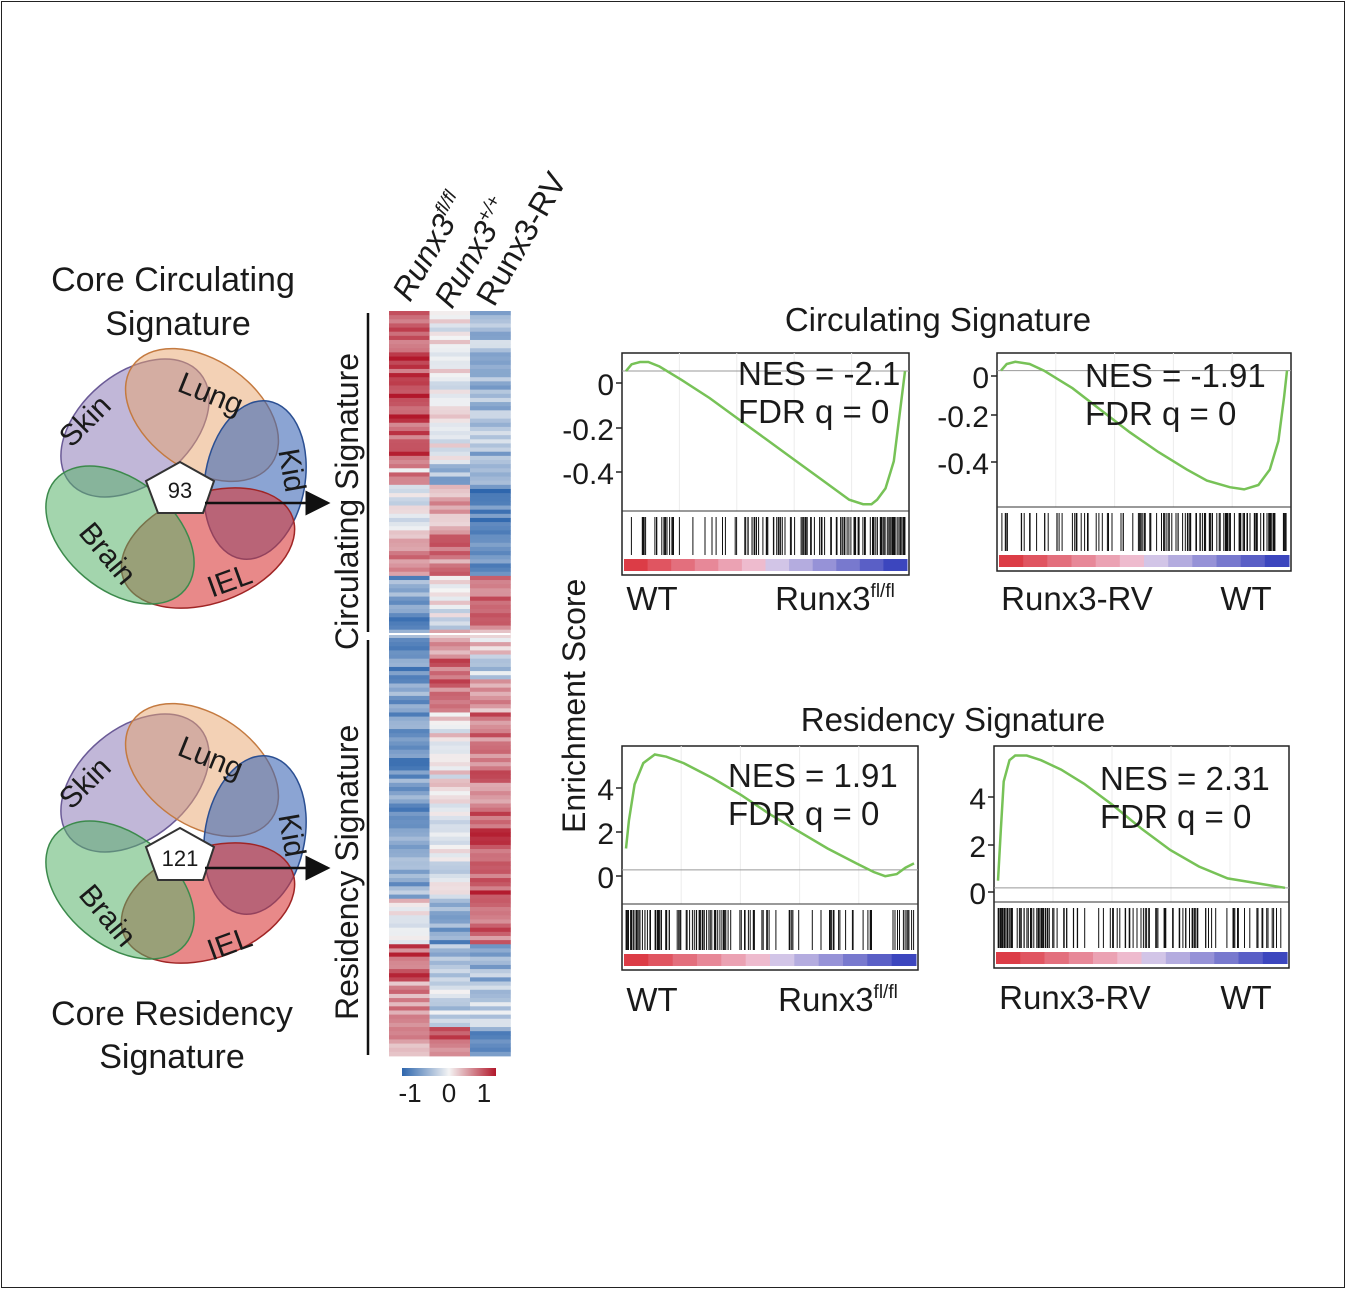 The width and height of the screenshot is (1348, 1291). I want to click on colorbar, so click(449, 1072).